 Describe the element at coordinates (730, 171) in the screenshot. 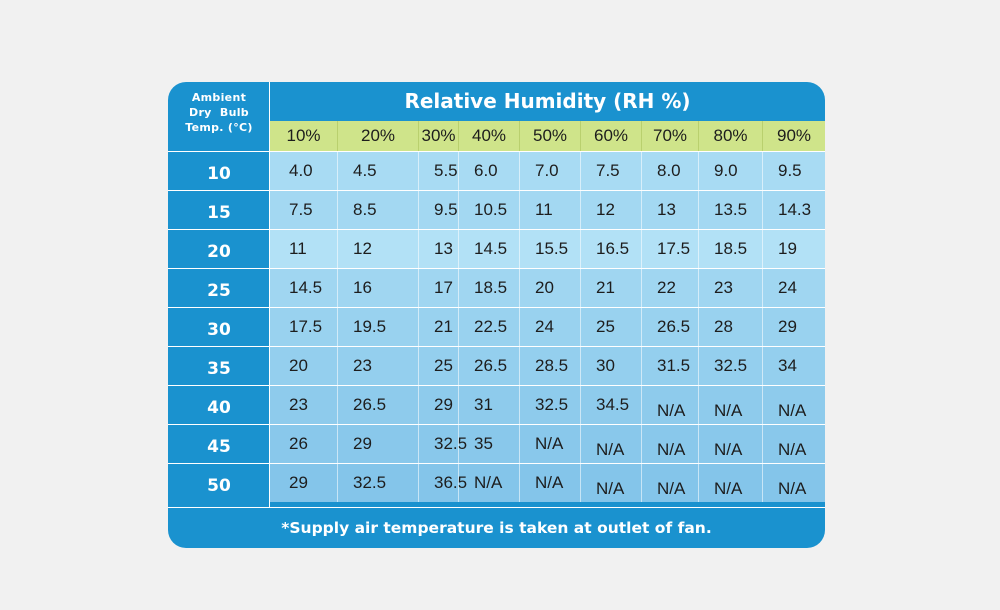

I see `table-cell: 9.0` at that location.